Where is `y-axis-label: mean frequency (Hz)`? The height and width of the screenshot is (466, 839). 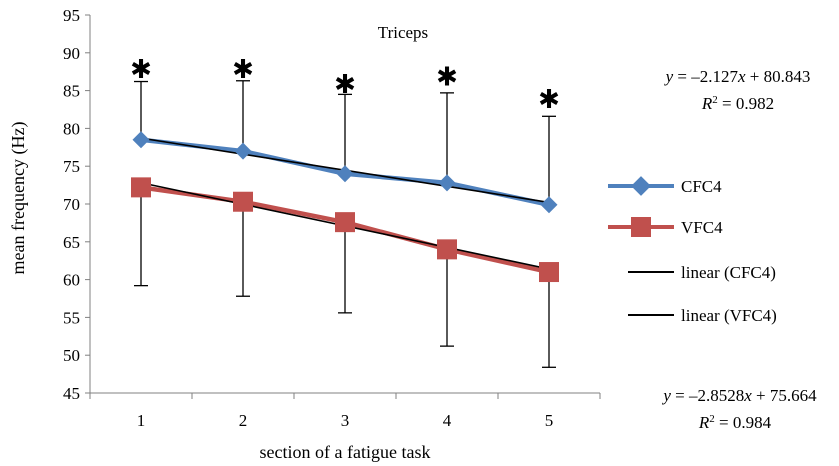 y-axis-label: mean frequency (Hz) is located at coordinates (18, 198).